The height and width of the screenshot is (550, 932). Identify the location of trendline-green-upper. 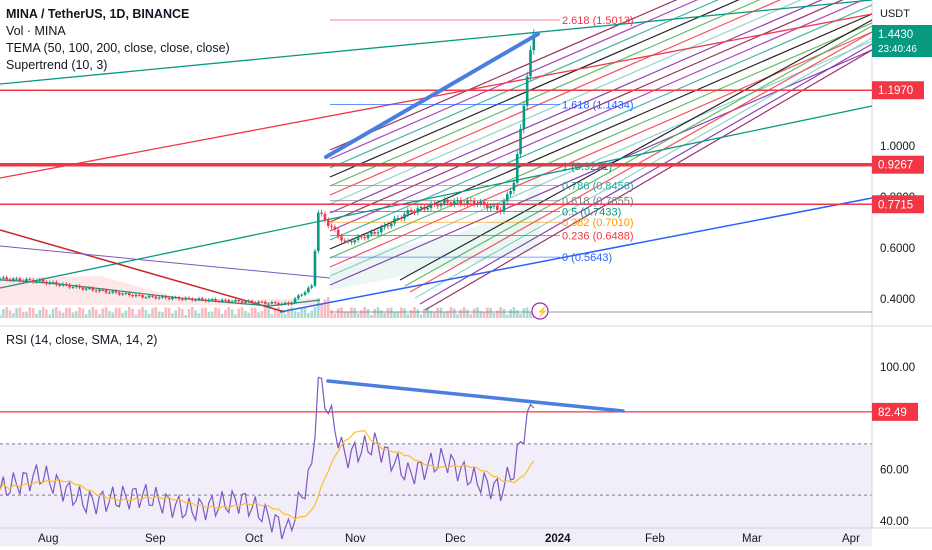
(436, 42).